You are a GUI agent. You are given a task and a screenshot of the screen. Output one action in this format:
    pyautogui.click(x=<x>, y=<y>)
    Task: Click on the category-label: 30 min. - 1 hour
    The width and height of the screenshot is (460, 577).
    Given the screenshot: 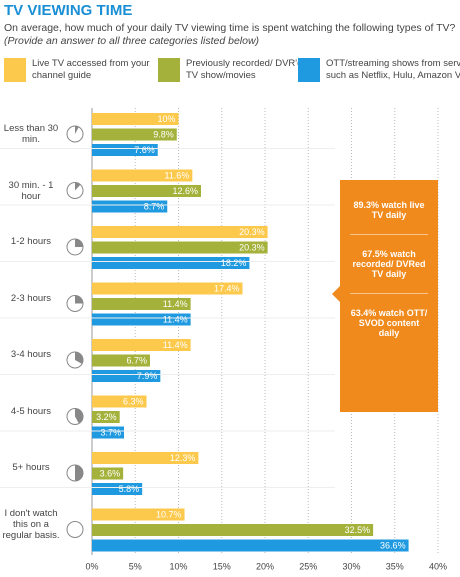 What is the action you would take?
    pyautogui.click(x=31, y=190)
    